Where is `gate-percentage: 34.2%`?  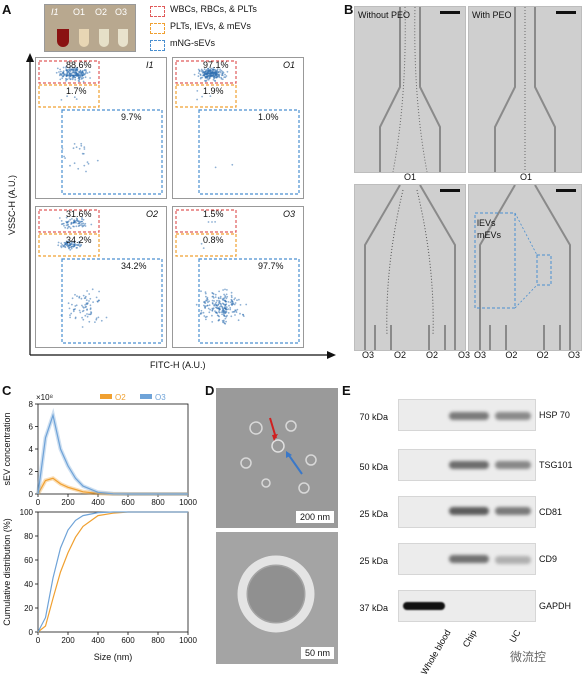 gate-percentage: 34.2% is located at coordinates (134, 266).